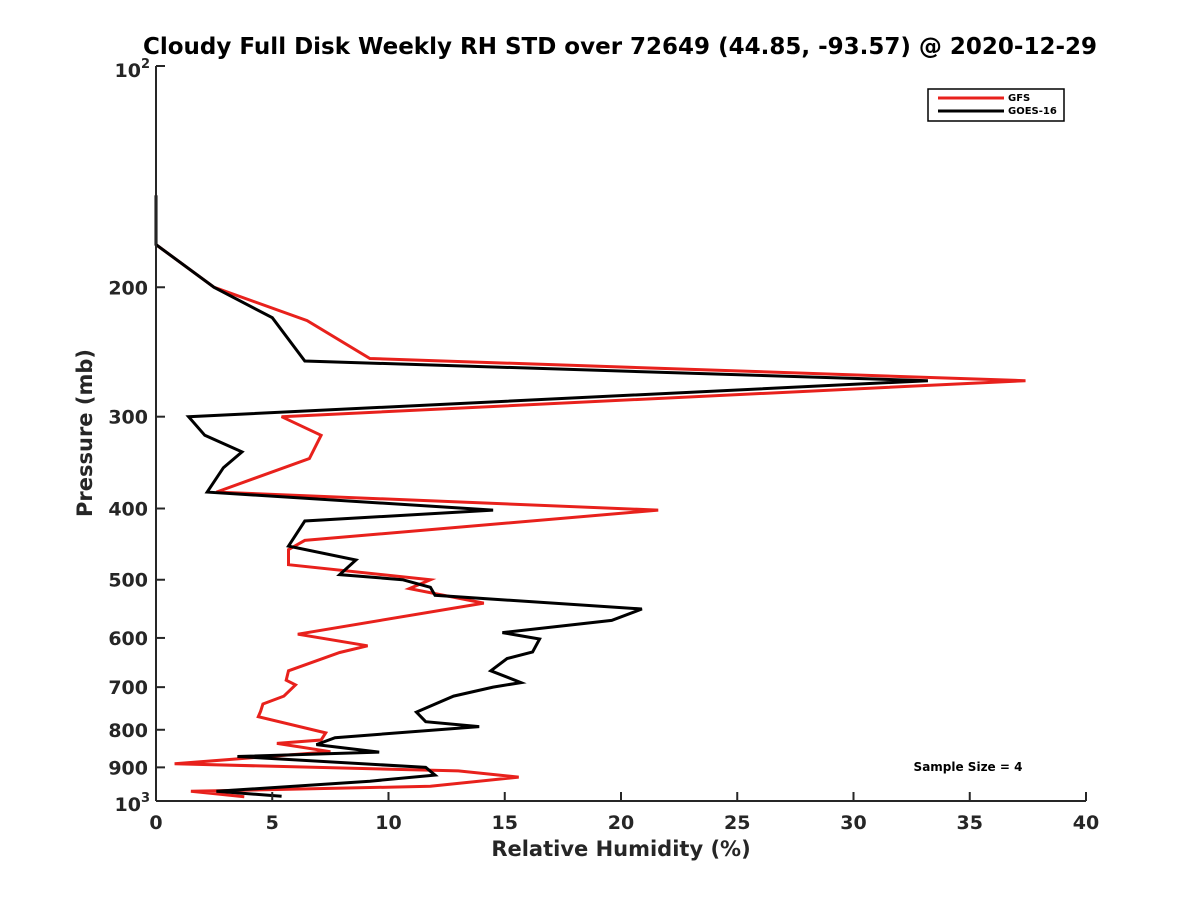  Describe the element at coordinates (145, 64) in the screenshot. I see `y-top-tick-exp: 2` at that location.